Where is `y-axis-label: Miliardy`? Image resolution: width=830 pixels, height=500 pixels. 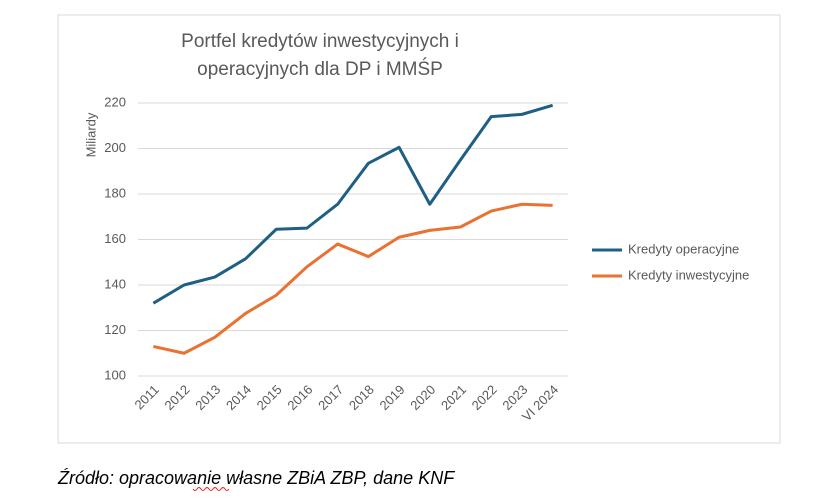
y-axis-label: Miliardy is located at coordinates (90, 134).